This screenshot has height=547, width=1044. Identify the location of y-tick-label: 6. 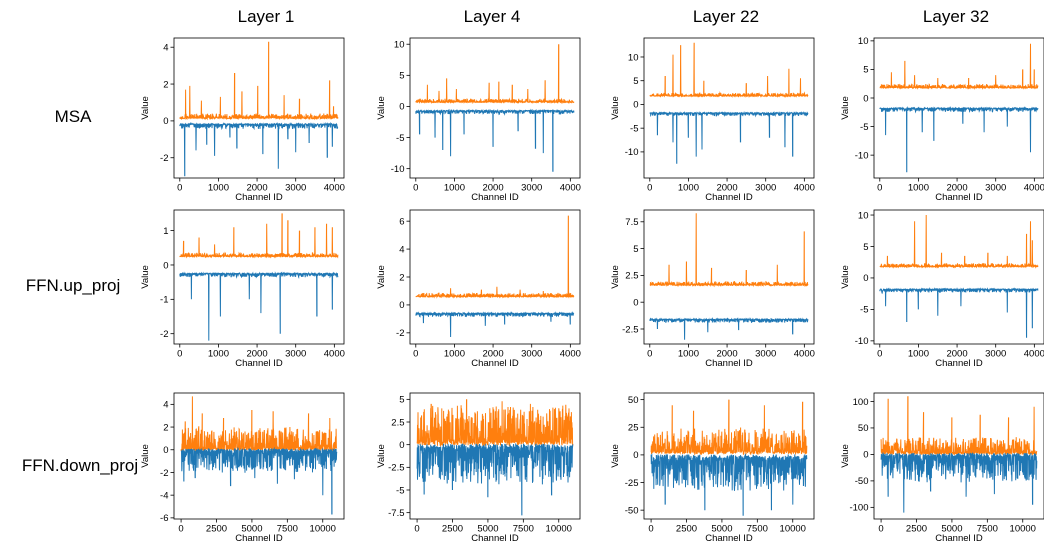
(401, 221).